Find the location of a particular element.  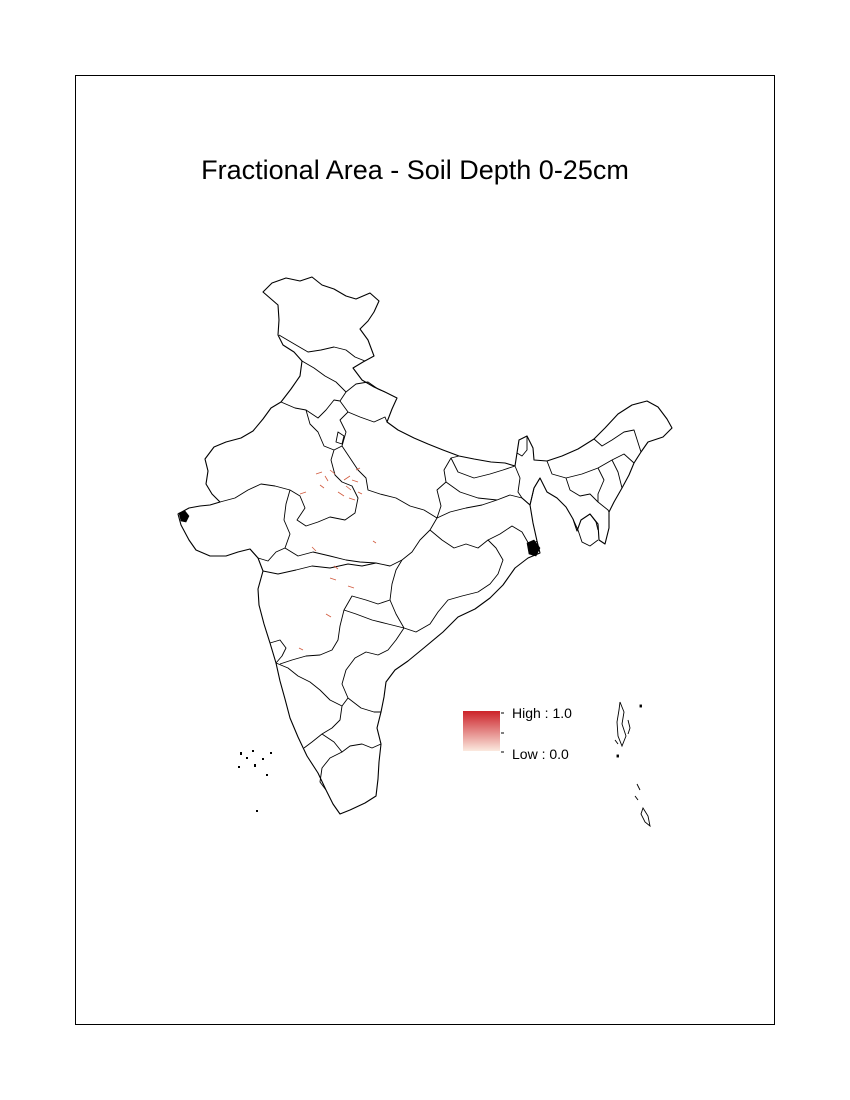

soil-fraction-patches is located at coordinates (337, 559).